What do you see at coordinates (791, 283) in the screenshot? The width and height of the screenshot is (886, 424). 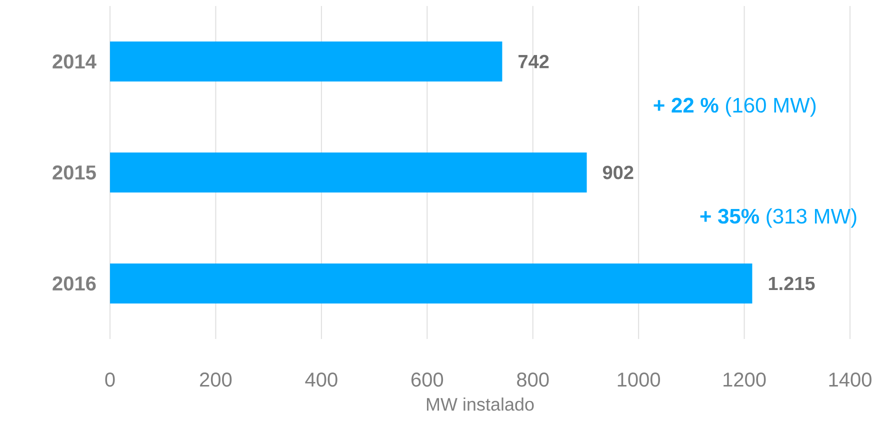 I see `data-label: 1.215` at bounding box center [791, 283].